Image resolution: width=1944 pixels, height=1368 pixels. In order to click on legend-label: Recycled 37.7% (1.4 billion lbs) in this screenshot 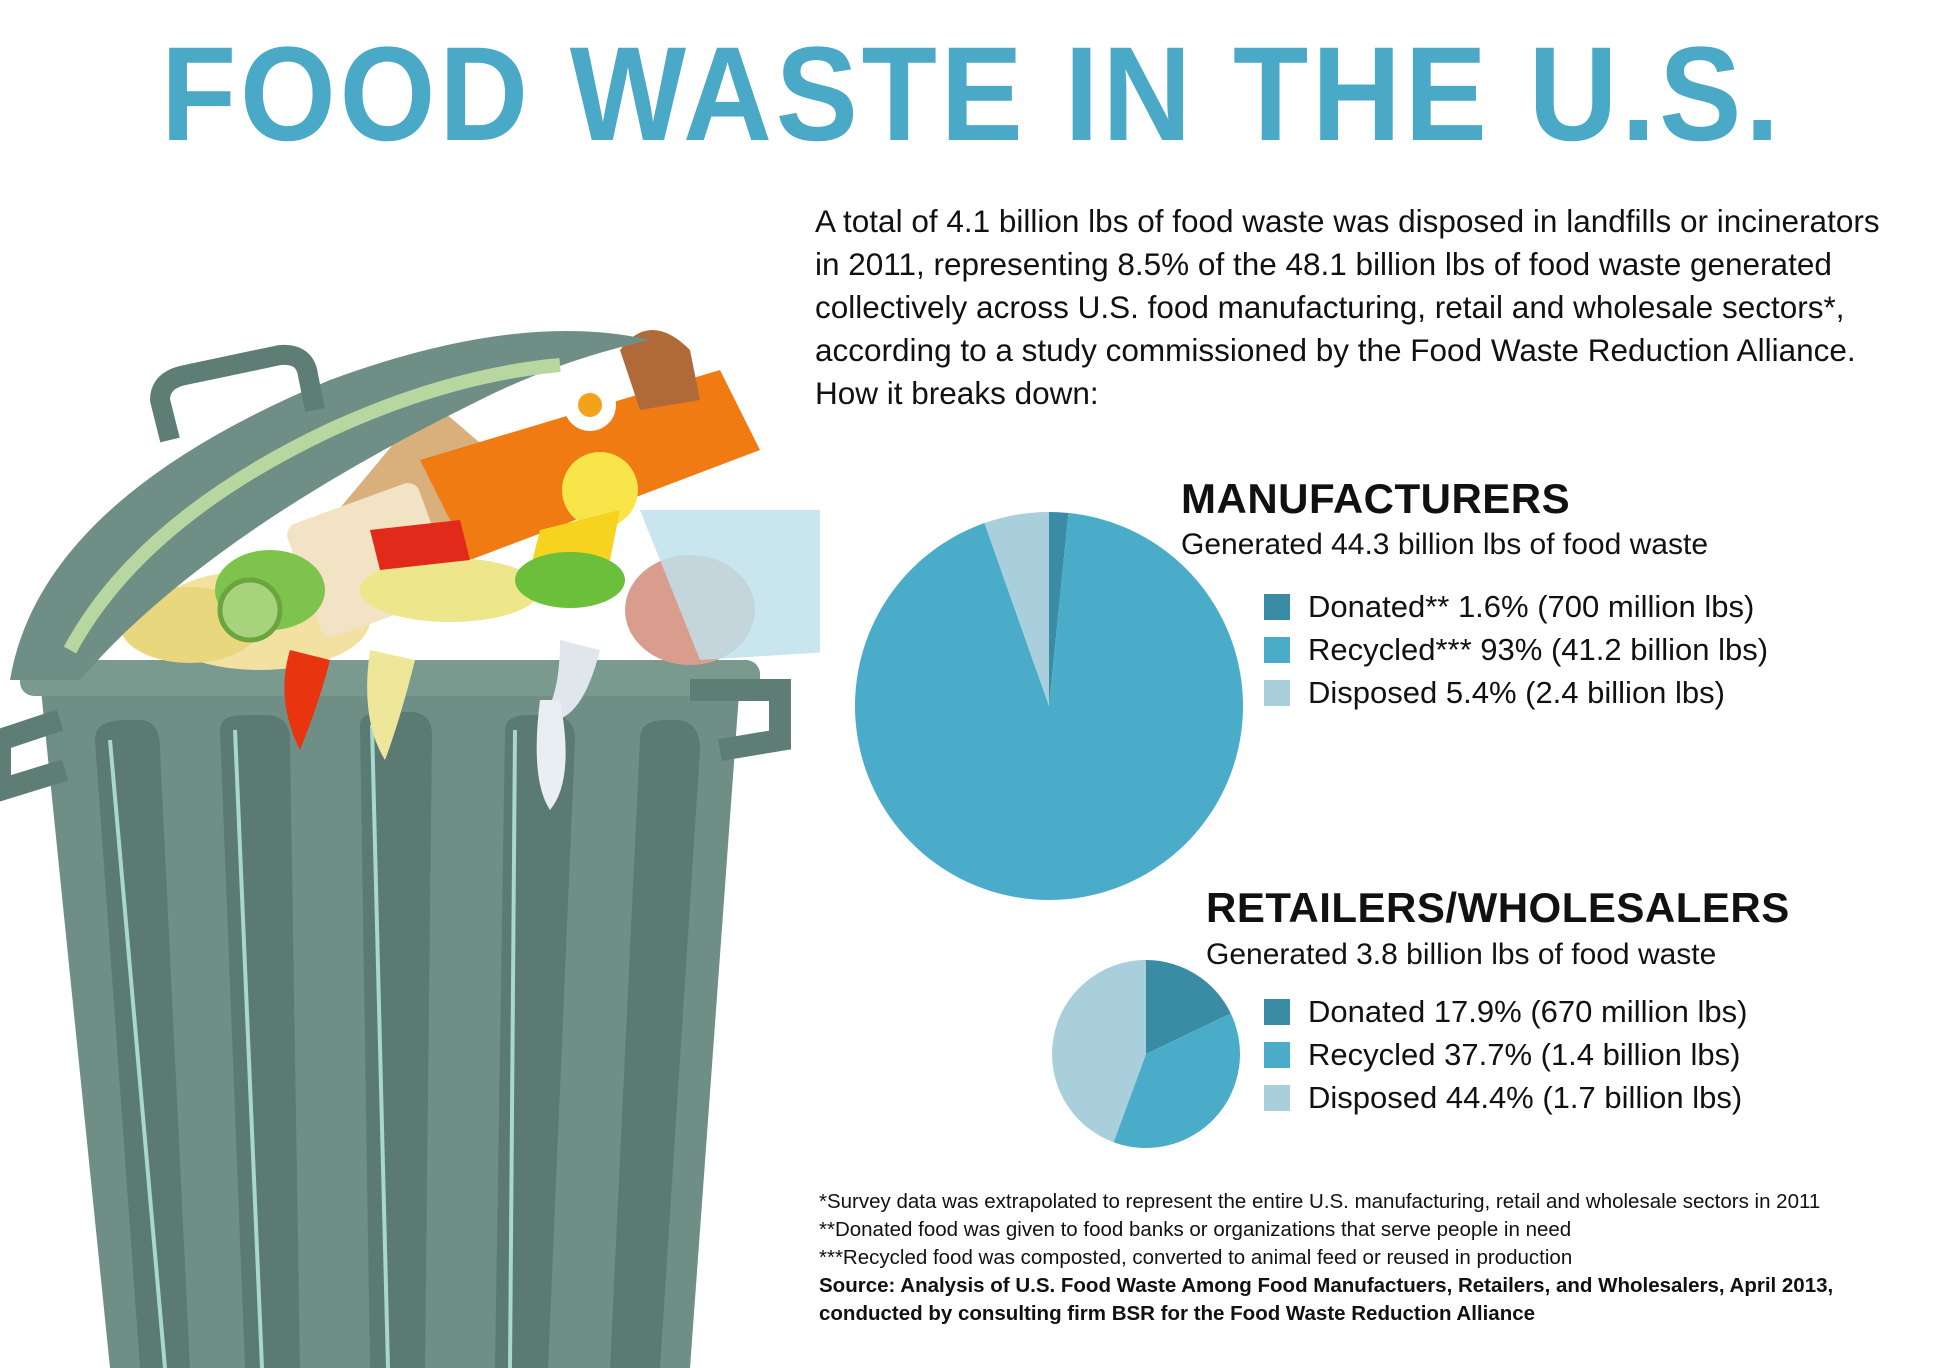, I will do `click(1524, 1054)`.